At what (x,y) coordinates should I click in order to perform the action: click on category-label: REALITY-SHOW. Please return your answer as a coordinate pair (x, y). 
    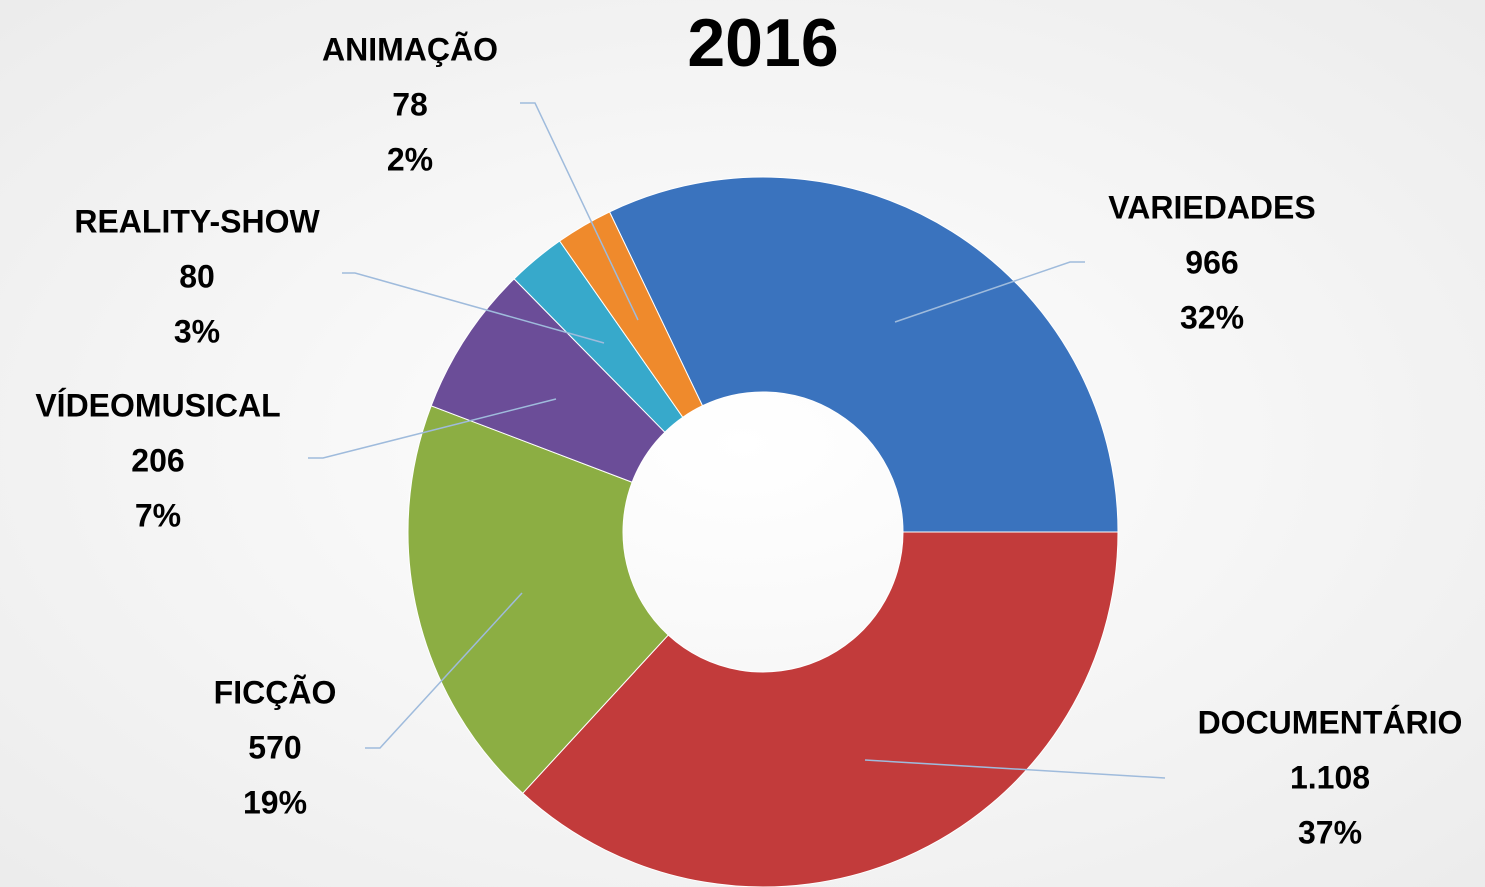
    Looking at the image, I should click on (197, 221).